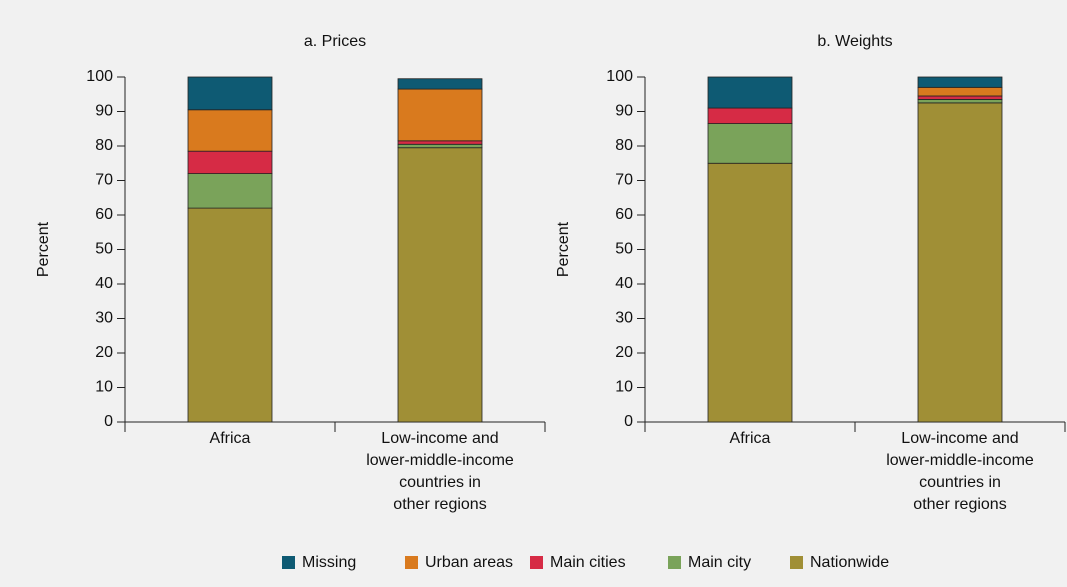 Image resolution: width=1067 pixels, height=587 pixels. Describe the element at coordinates (329, 562) in the screenshot. I see `legend-label: Missing` at that location.